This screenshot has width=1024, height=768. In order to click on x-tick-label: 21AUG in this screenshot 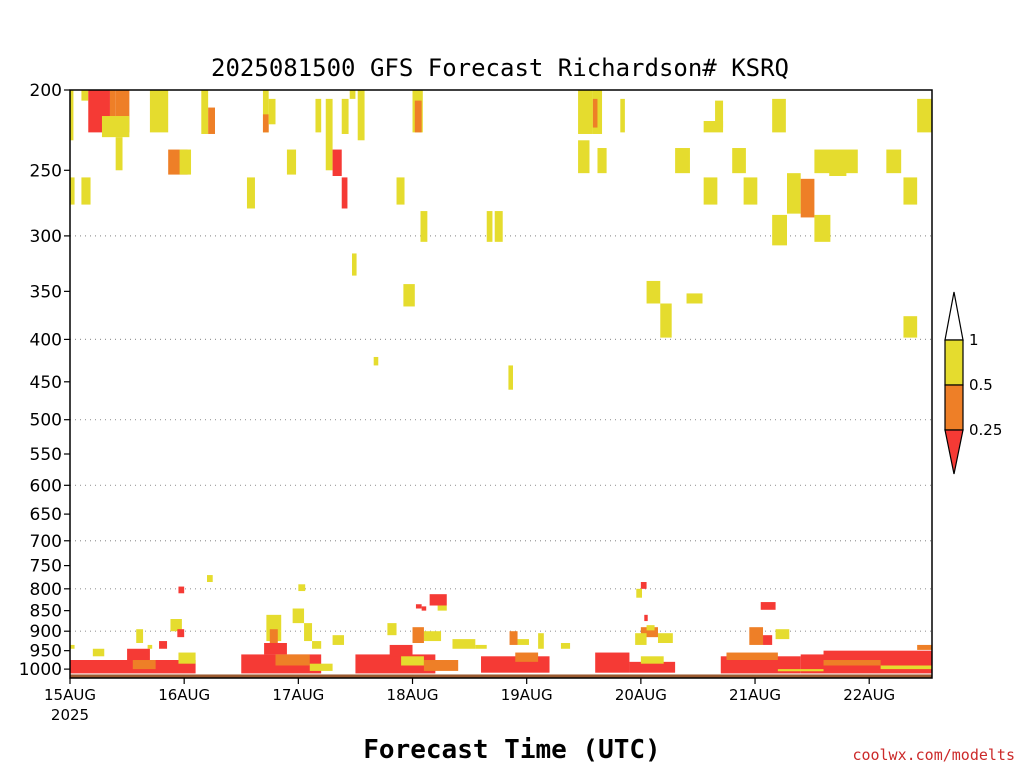, I will do `click(755, 695)`.